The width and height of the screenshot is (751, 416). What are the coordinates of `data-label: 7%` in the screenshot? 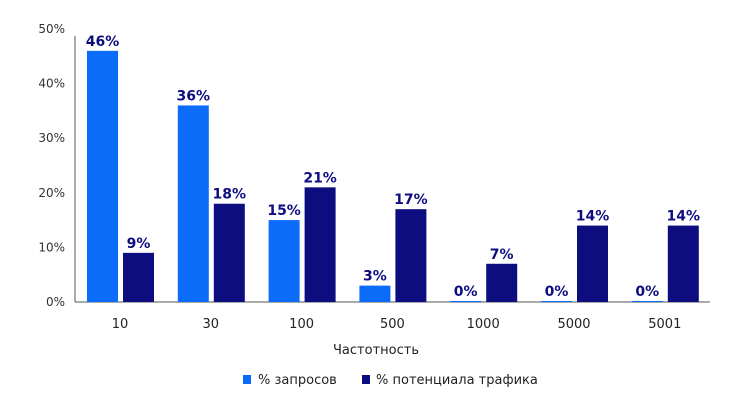 It's located at (502, 255).